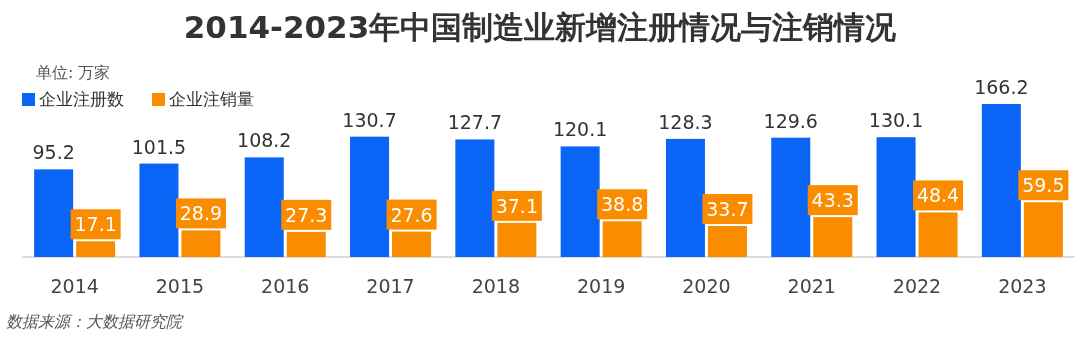 The height and width of the screenshot is (345, 1080). What do you see at coordinates (74, 286) in the screenshot?
I see `x-tick-label: 2014` at bounding box center [74, 286].